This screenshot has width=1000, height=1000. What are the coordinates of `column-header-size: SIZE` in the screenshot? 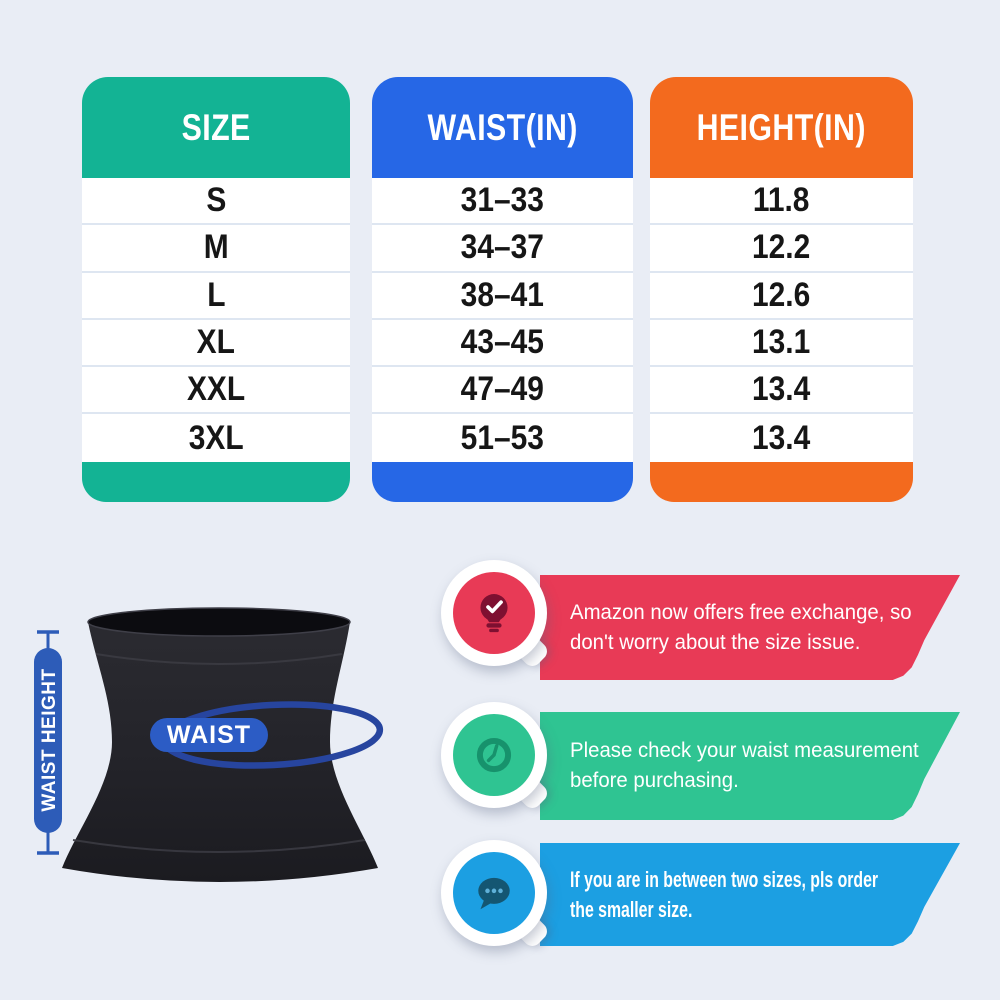 It's located at (216, 127).